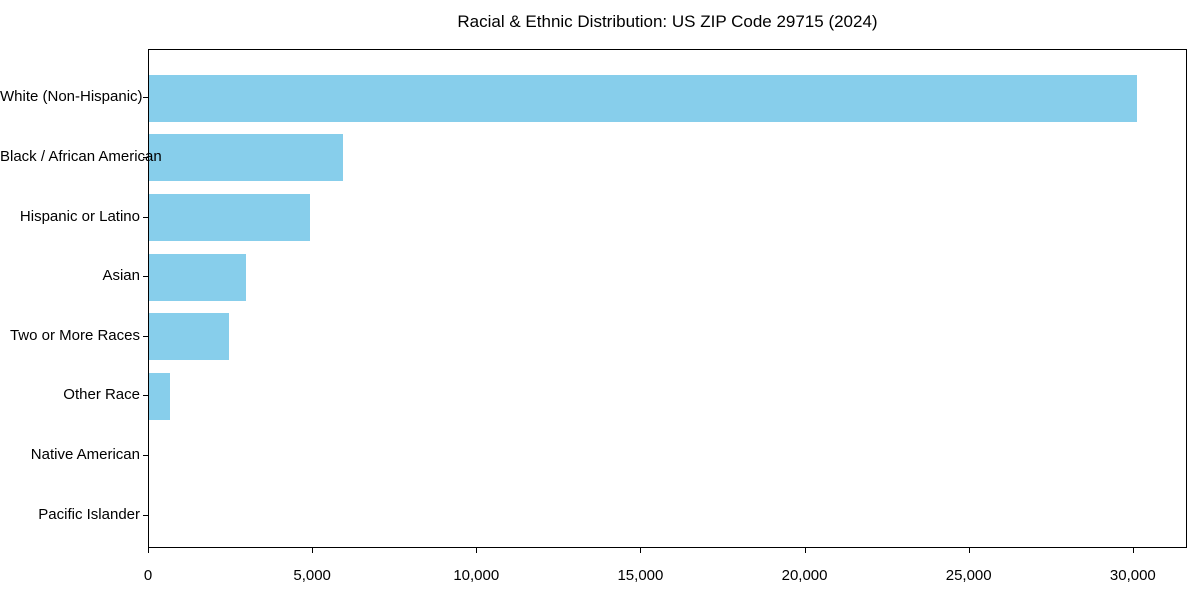 This screenshot has height=600, width=1200. I want to click on x-tick-label: 30,000, so click(1132, 575).